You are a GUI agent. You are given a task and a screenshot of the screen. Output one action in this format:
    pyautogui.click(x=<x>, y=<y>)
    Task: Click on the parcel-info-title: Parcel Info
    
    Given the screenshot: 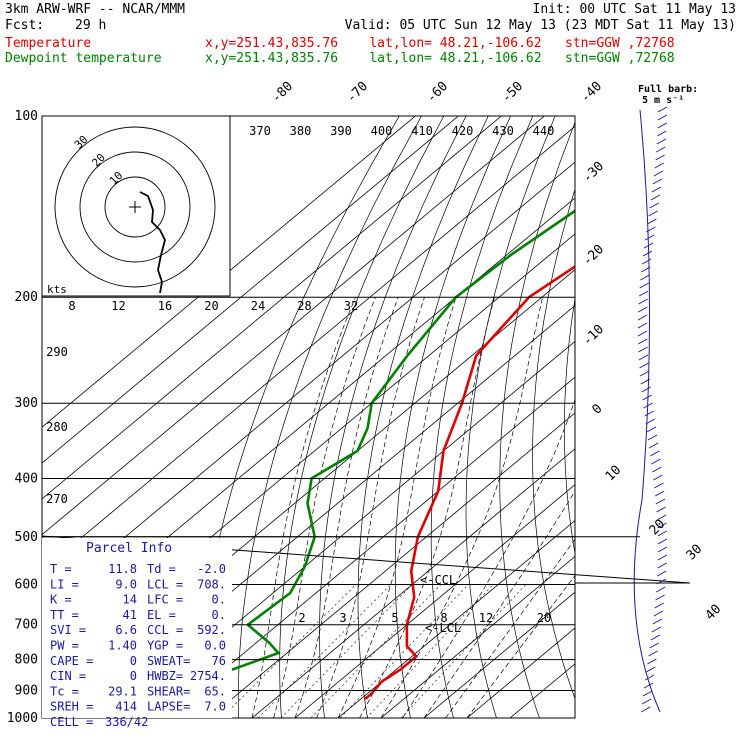 What is the action you would take?
    pyautogui.click(x=129, y=548)
    